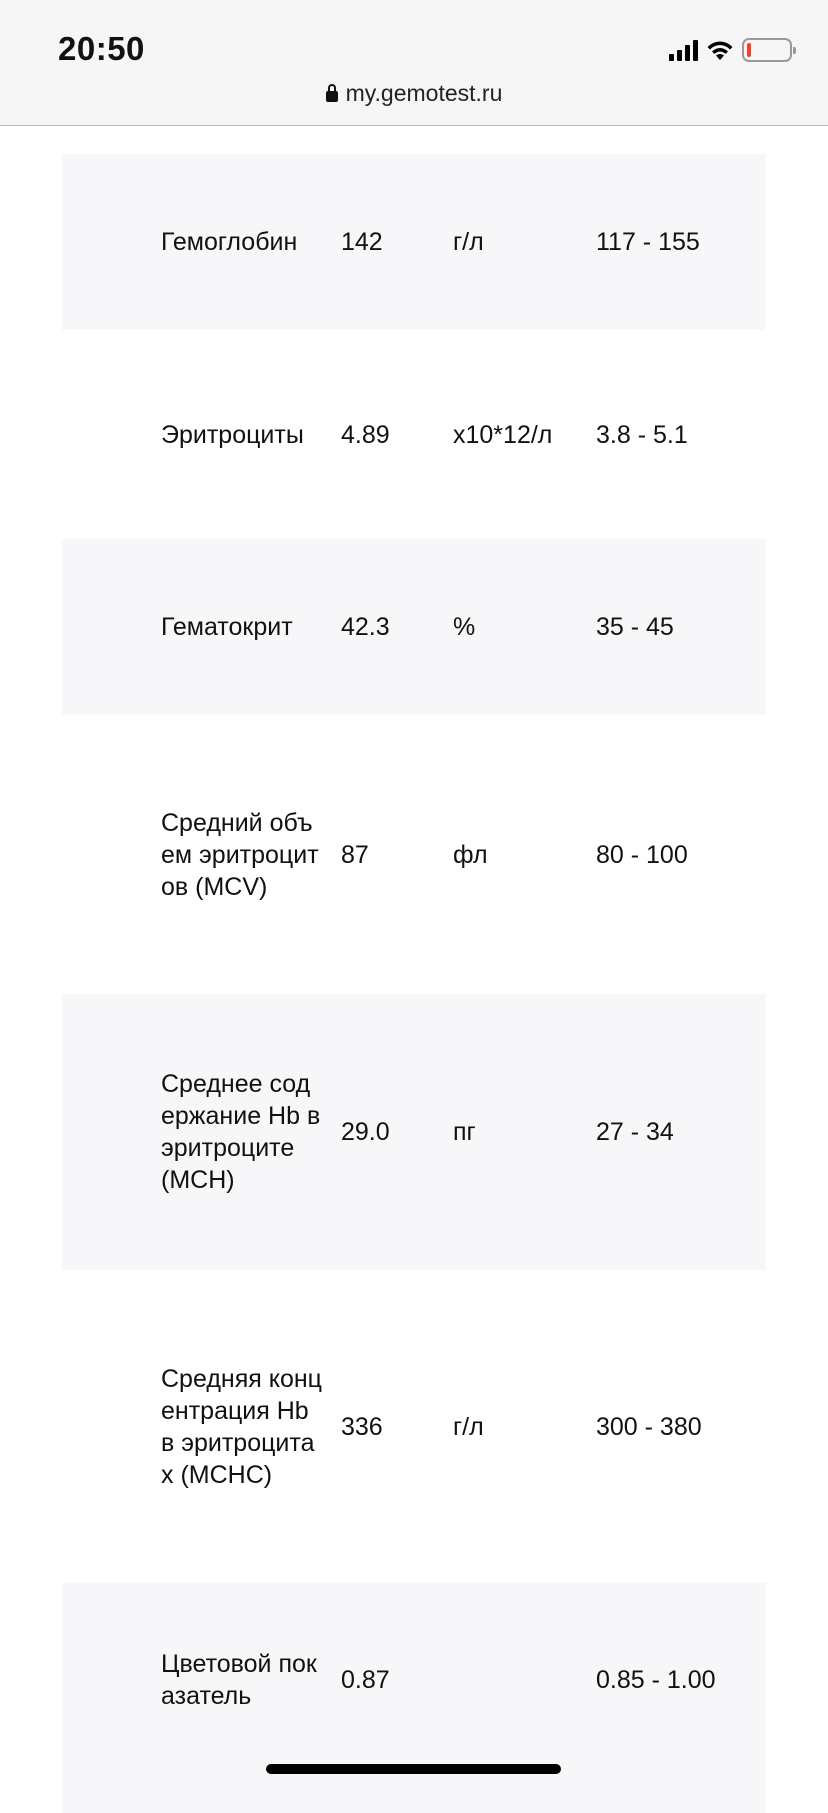  I want to click on test-unit: фл, so click(470, 854).